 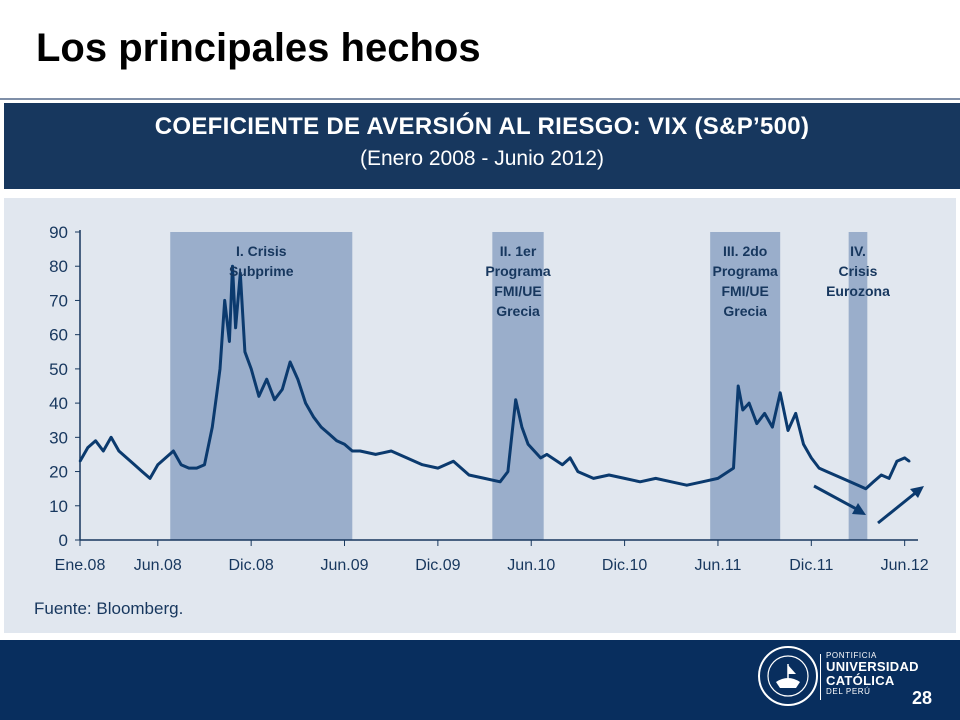 I want to click on period-label-4-line-1: IV., so click(x=858, y=251).